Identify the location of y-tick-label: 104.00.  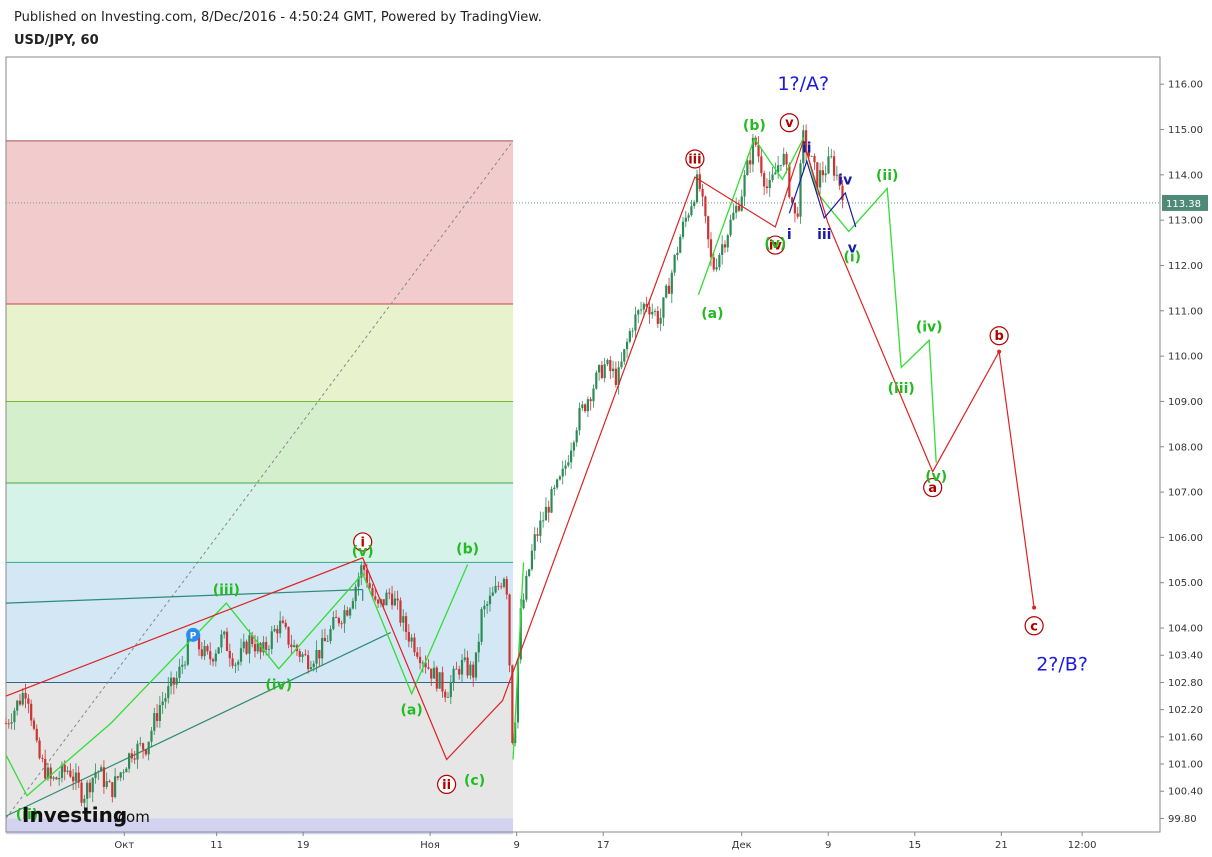
(1185, 629).